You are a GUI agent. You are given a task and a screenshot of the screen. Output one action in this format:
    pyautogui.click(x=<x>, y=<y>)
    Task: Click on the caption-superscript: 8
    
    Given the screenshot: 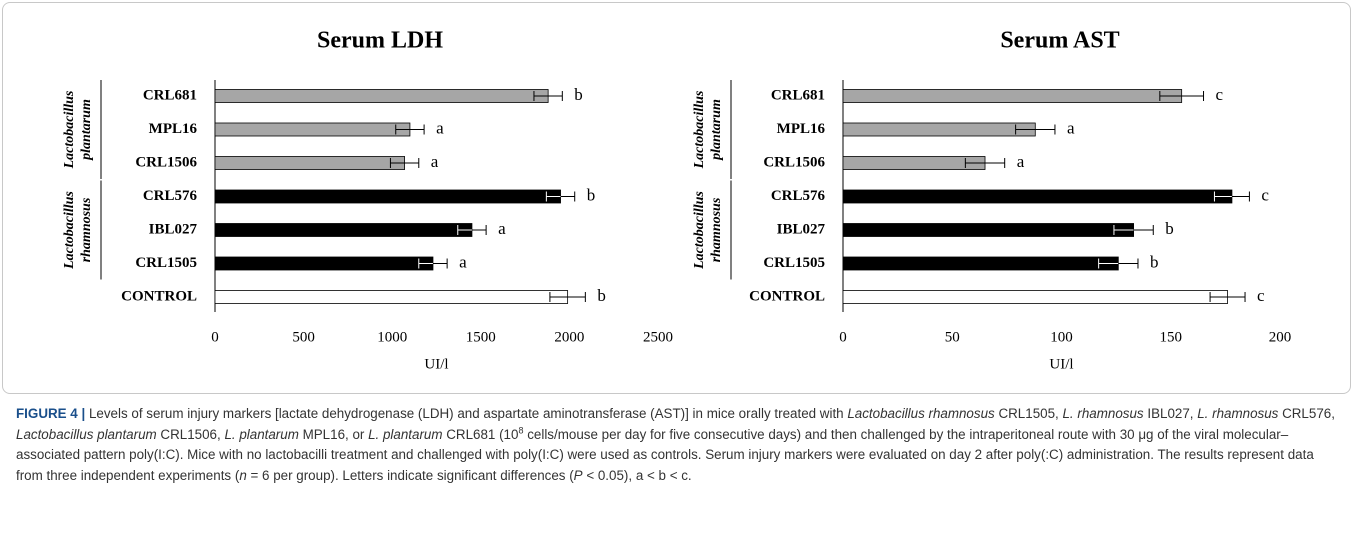 What is the action you would take?
    pyautogui.click(x=521, y=430)
    